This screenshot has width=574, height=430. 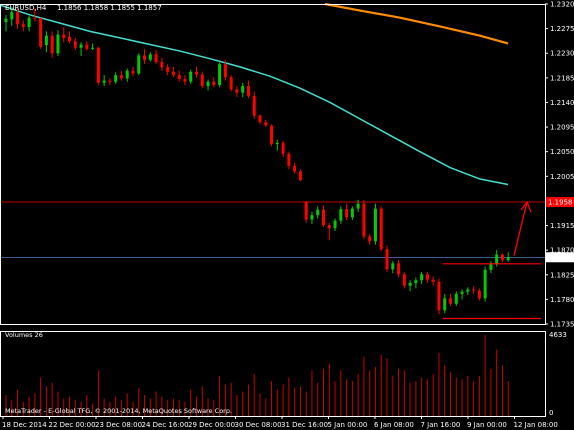 What do you see at coordinates (526, 206) in the screenshot?
I see `arrow-head-icon` at bounding box center [526, 206].